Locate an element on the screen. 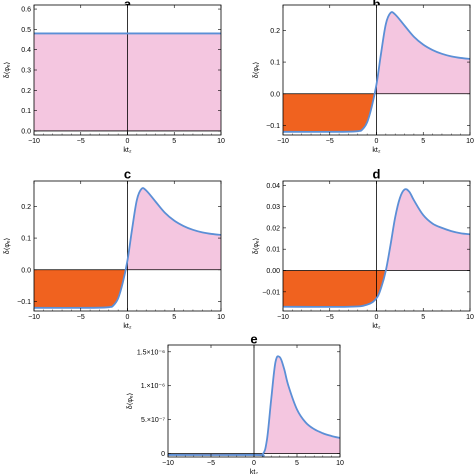  panel-letter: d is located at coordinates (377, 173).